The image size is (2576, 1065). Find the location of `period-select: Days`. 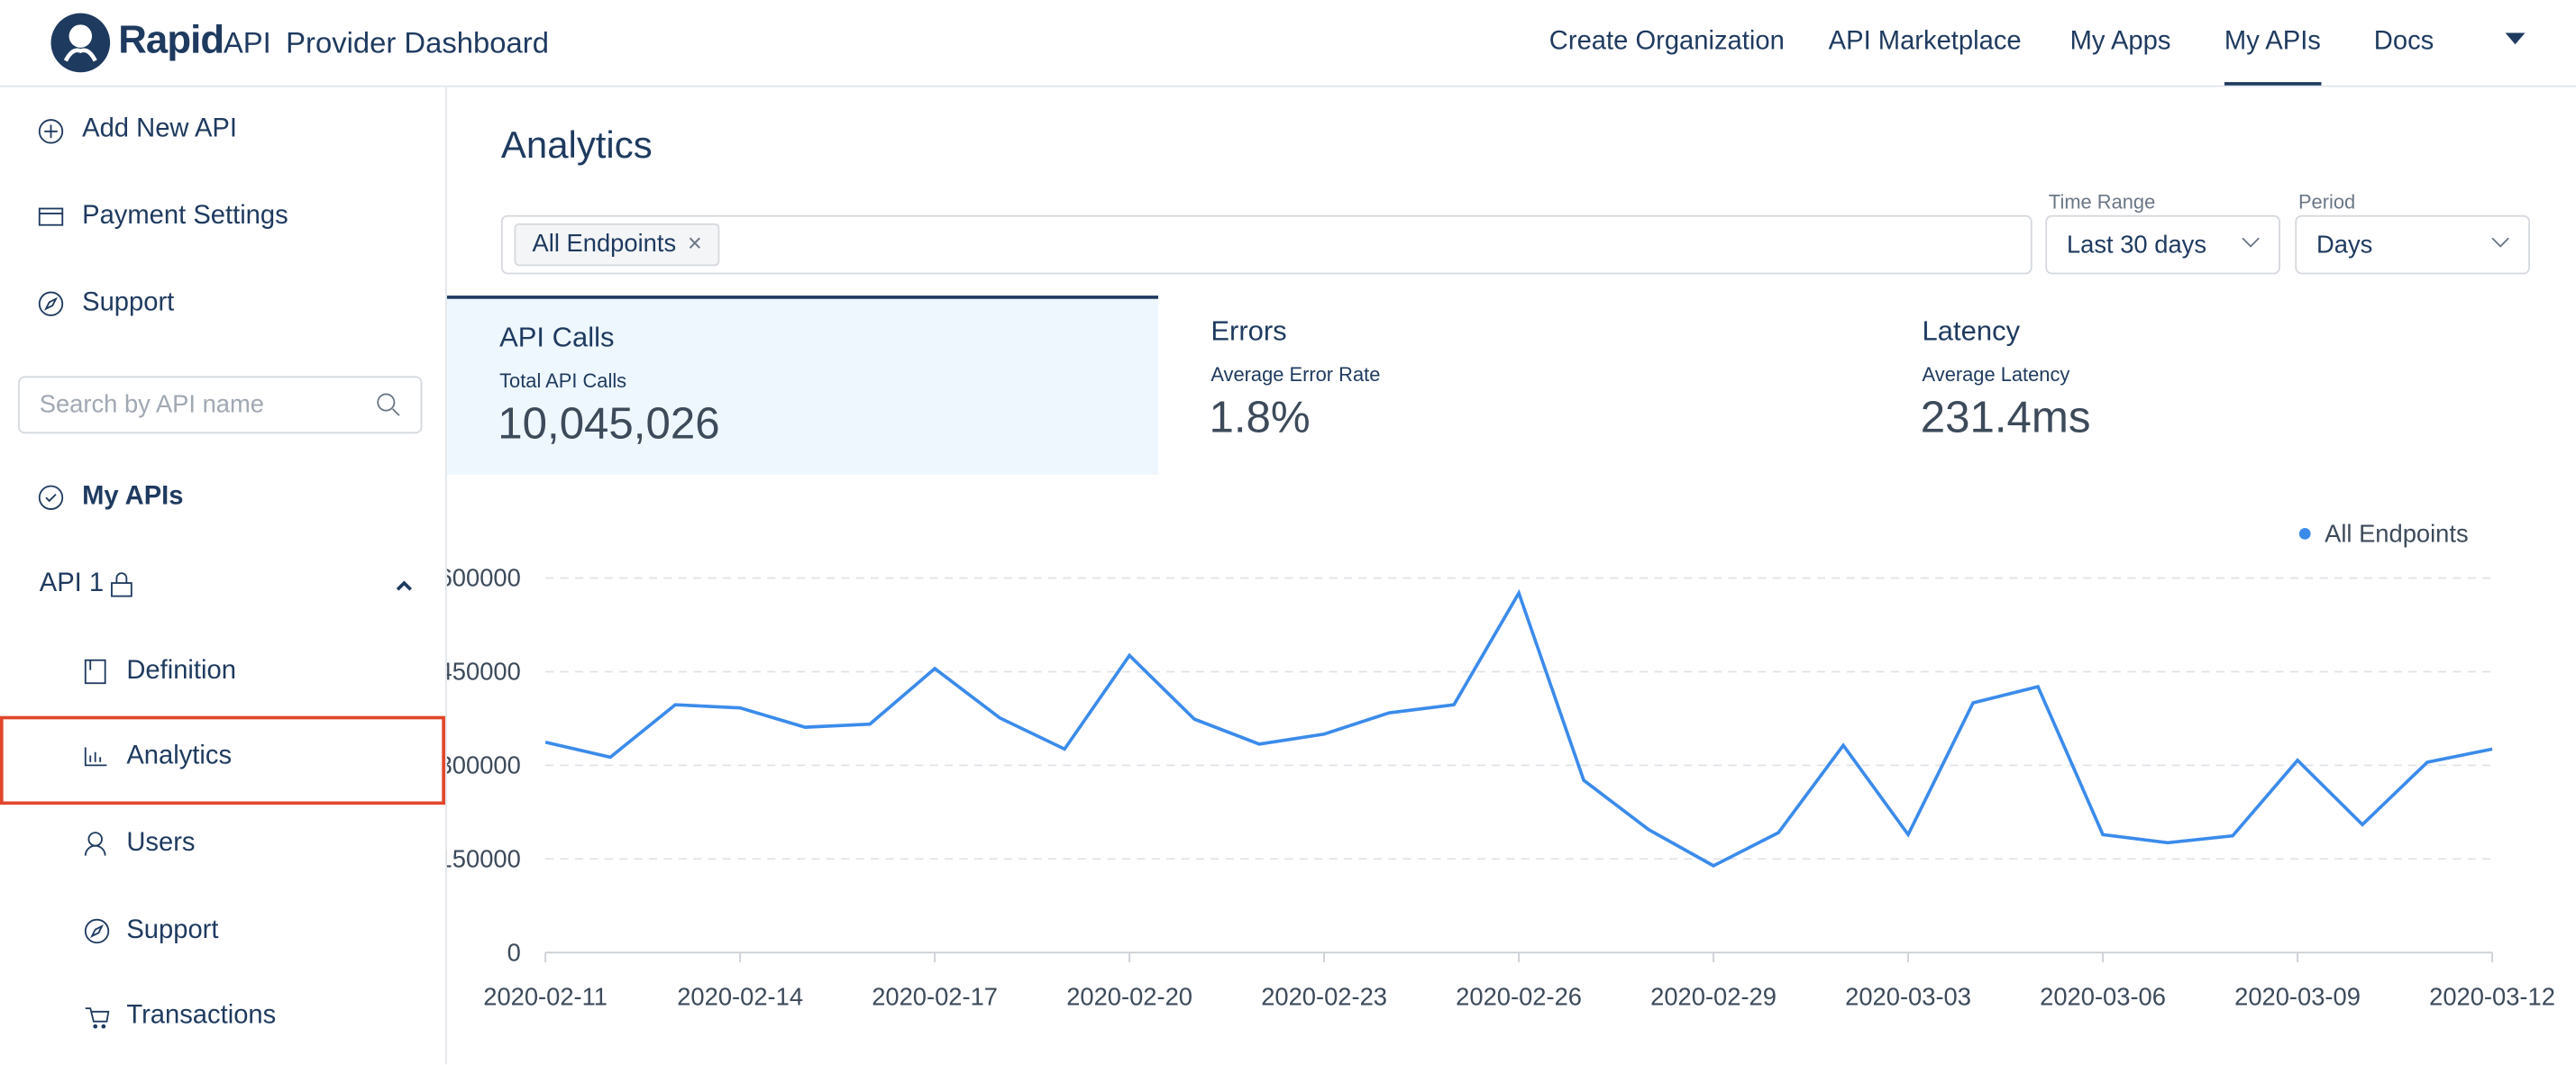

period-select: Days is located at coordinates (2412, 244).